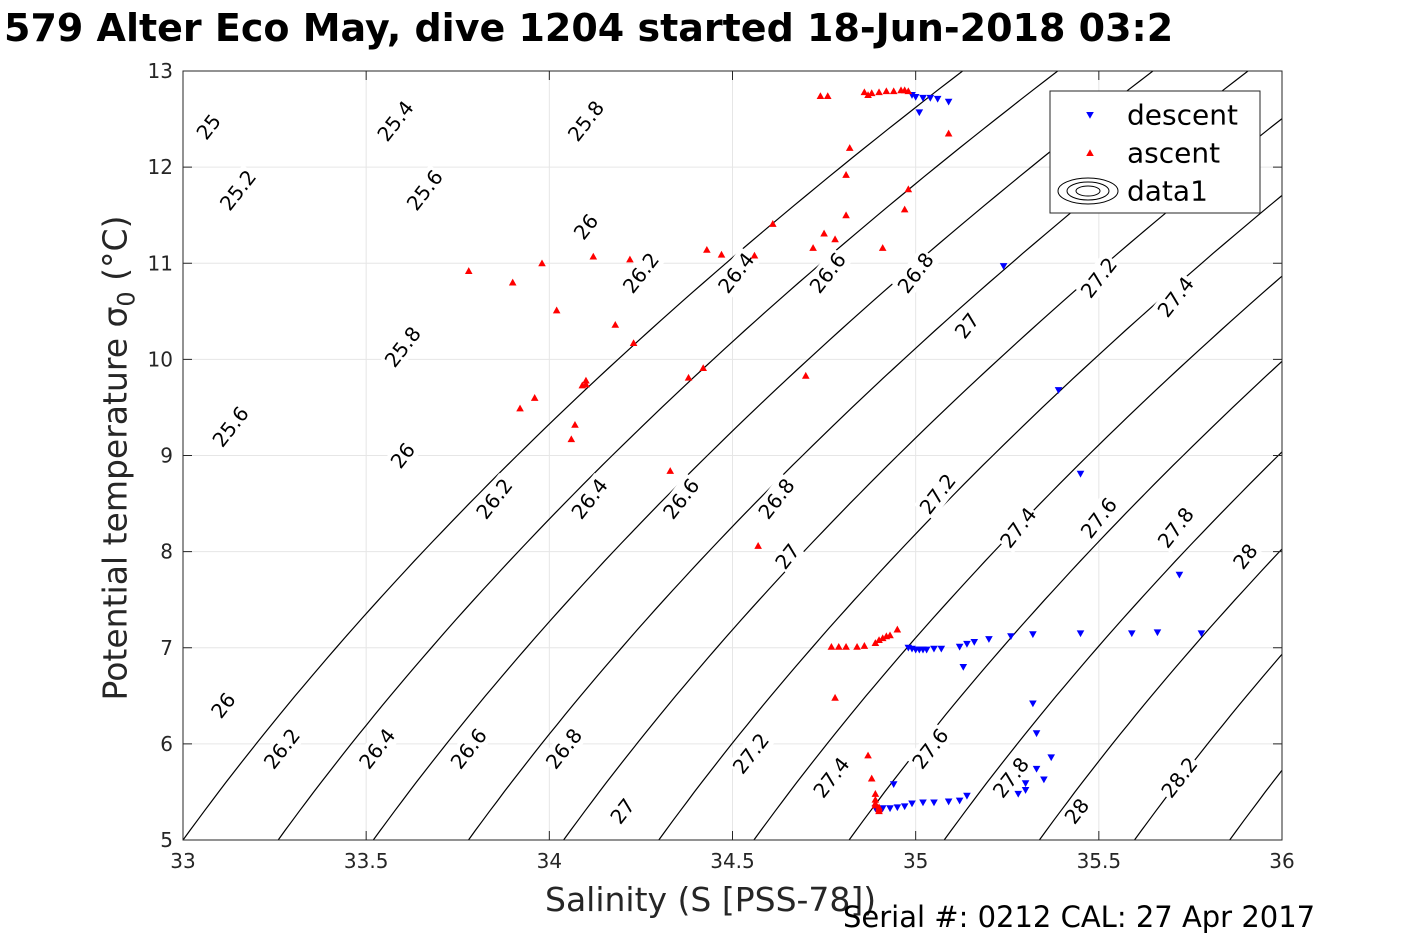 The height and width of the screenshot is (945, 1417). Describe the element at coordinates (1079, 917) in the screenshot. I see `serial-cal-note: Serial #: 0212 CAL: 27 Apr 2017` at that location.